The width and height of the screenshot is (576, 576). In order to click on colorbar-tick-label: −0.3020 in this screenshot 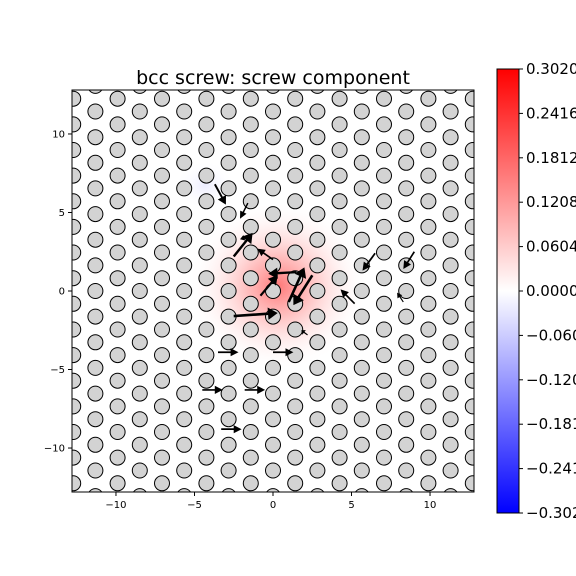, I will do `click(551, 513)`.